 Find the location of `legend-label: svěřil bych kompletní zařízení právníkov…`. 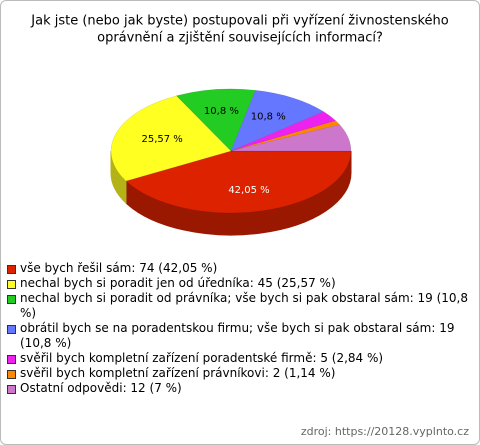

legend-label: svěřil bych kompletní zařízení právníkov… is located at coordinates (178, 373).